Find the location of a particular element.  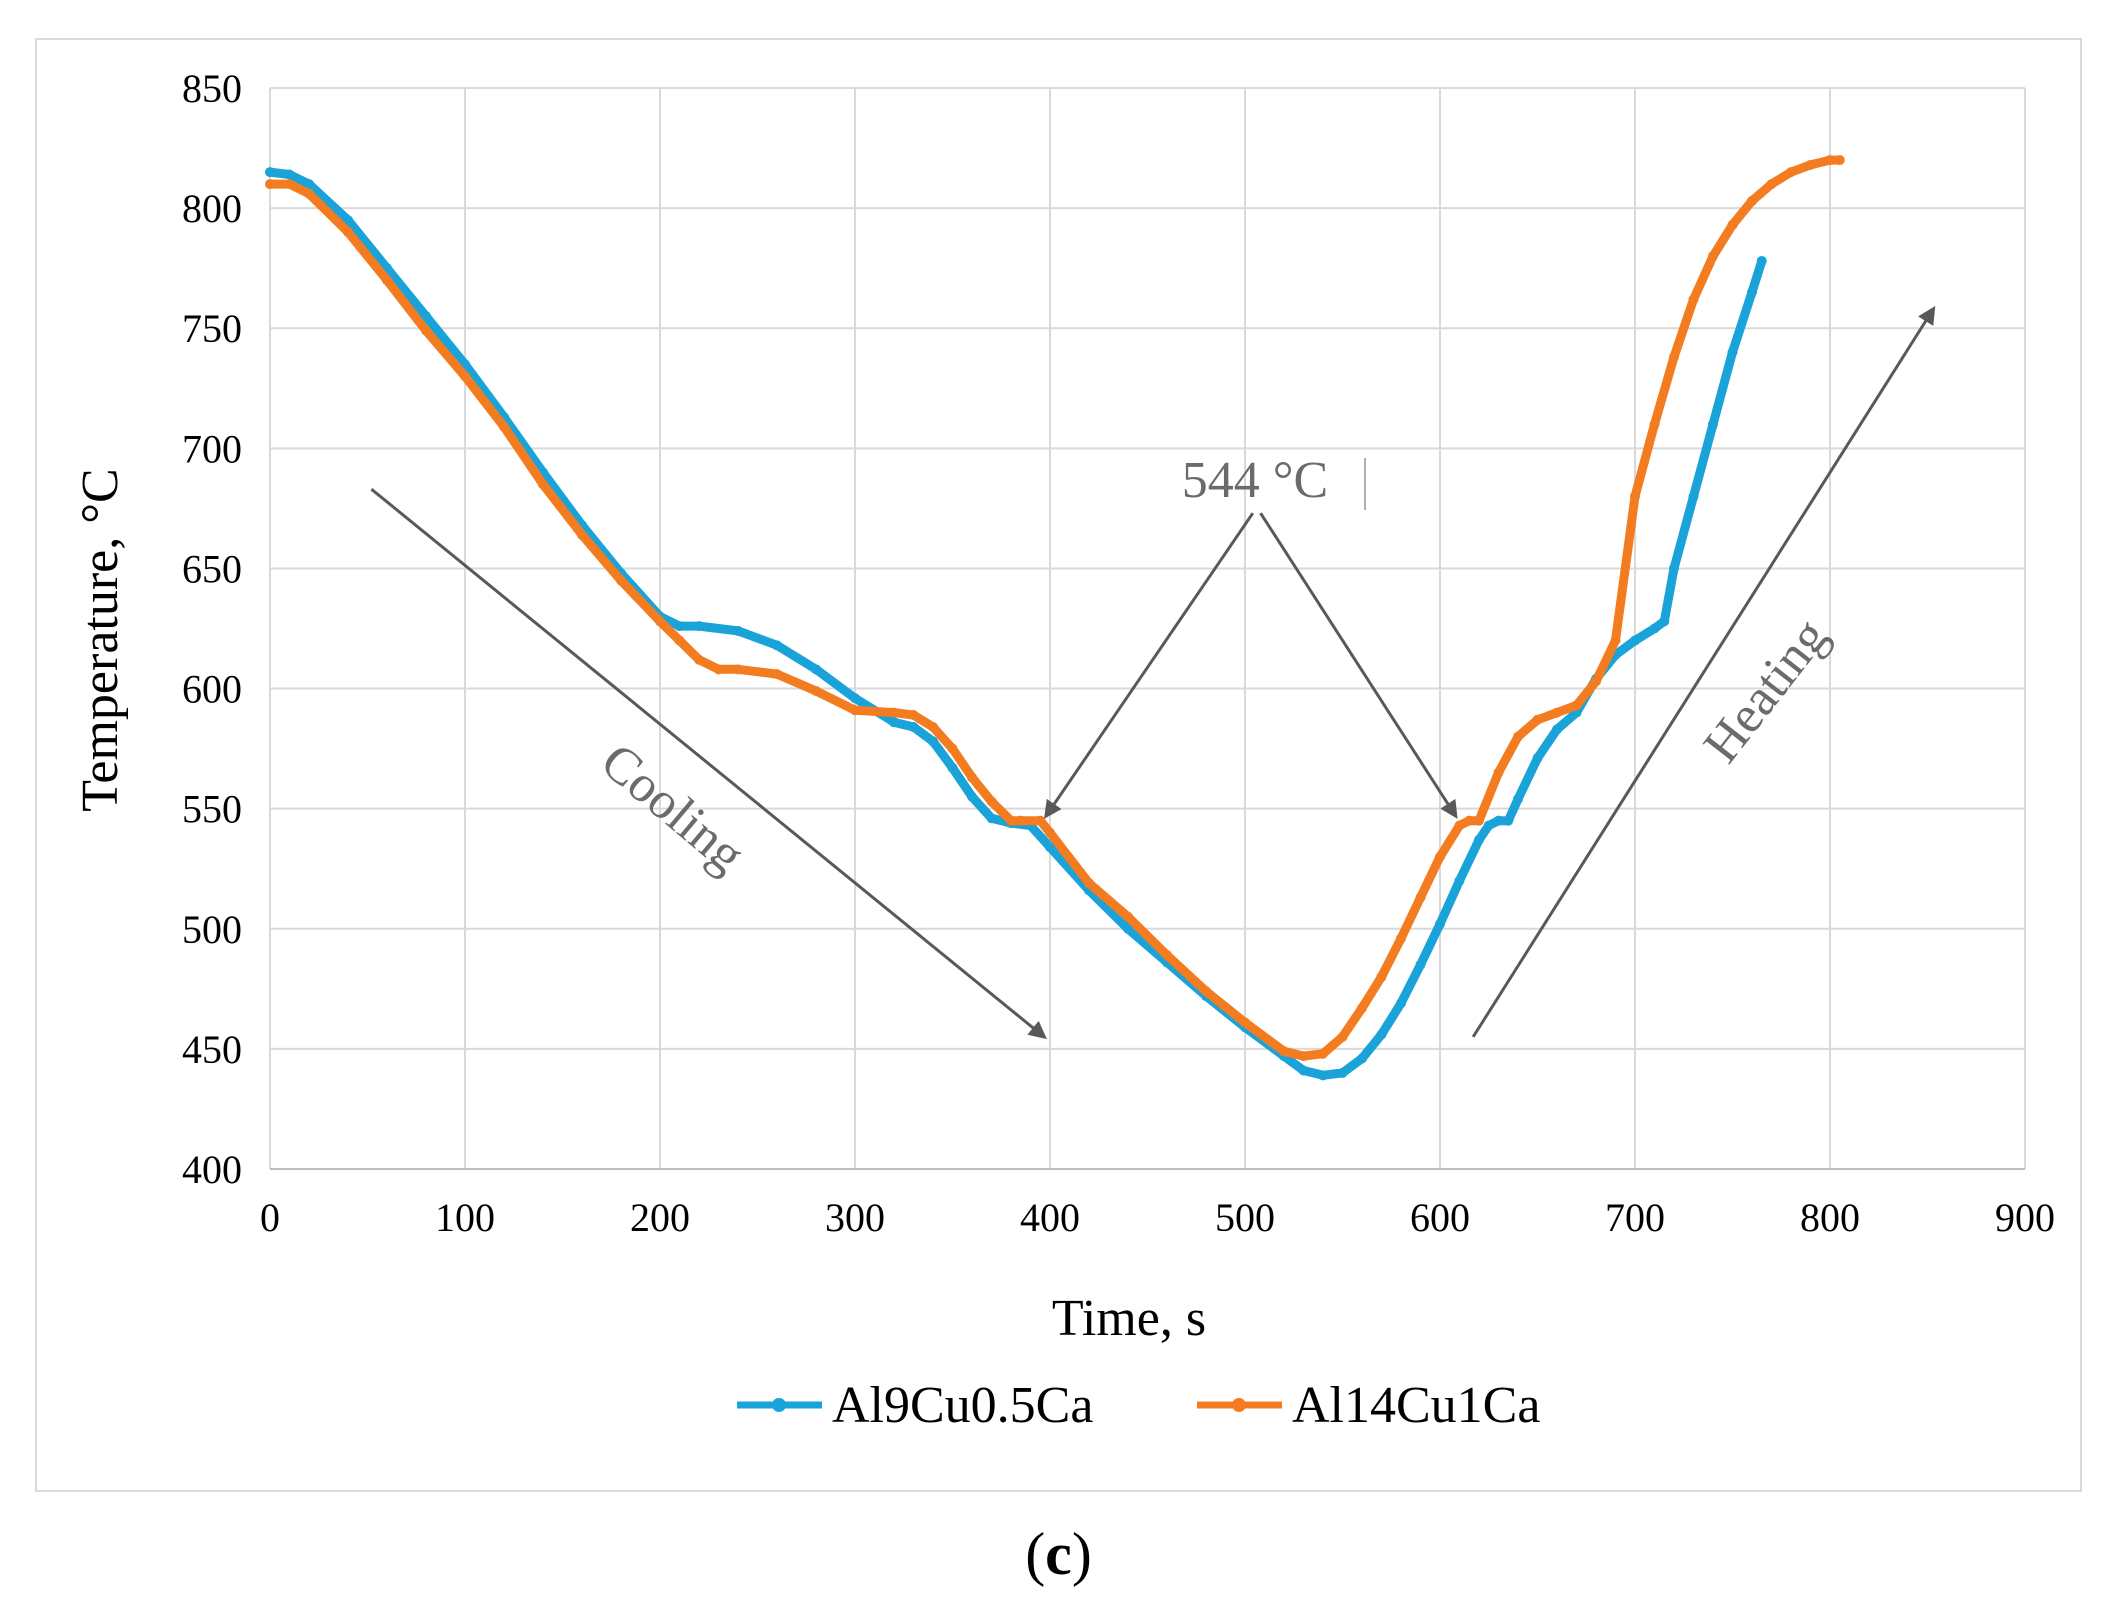

y-tick-label-400: 400 is located at coordinates (212, 1169).